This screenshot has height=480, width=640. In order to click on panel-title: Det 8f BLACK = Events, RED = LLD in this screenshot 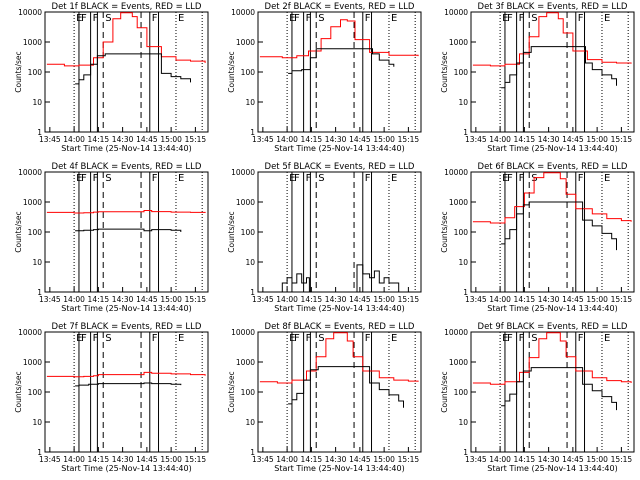, I will do `click(340, 327)`.